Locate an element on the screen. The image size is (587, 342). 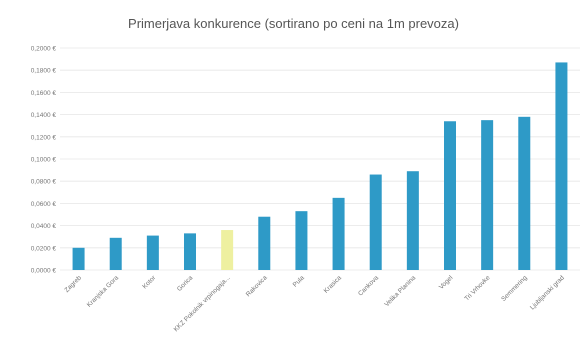
x-category-label: Pula is located at coordinates (299, 281).